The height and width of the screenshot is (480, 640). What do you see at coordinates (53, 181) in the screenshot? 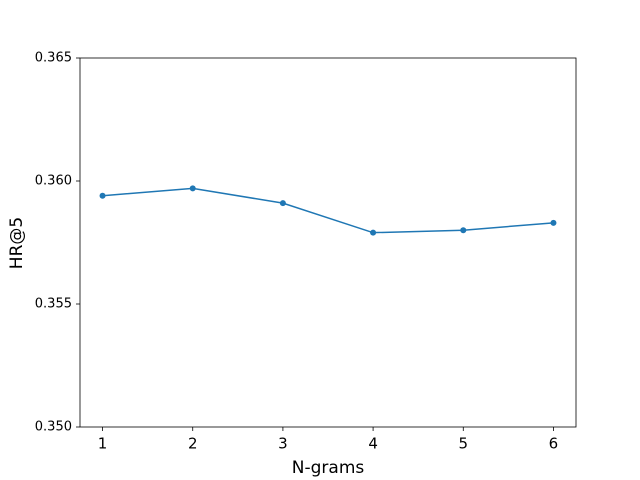
I see `y-tick-label: 0.360` at bounding box center [53, 181].